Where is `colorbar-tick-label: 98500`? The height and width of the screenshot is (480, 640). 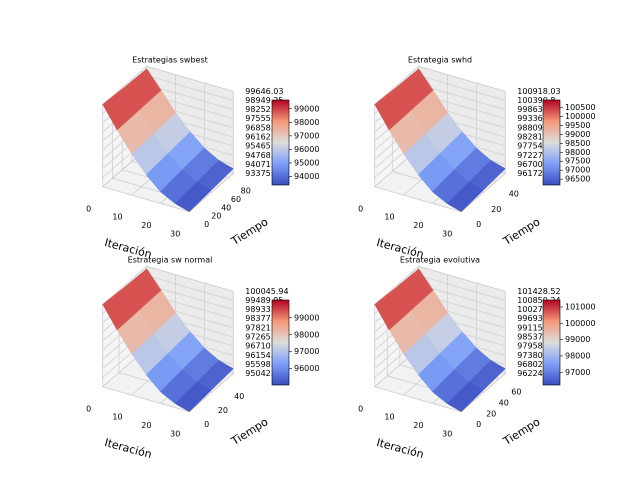 colorbar-tick-label: 98500 is located at coordinates (577, 143).